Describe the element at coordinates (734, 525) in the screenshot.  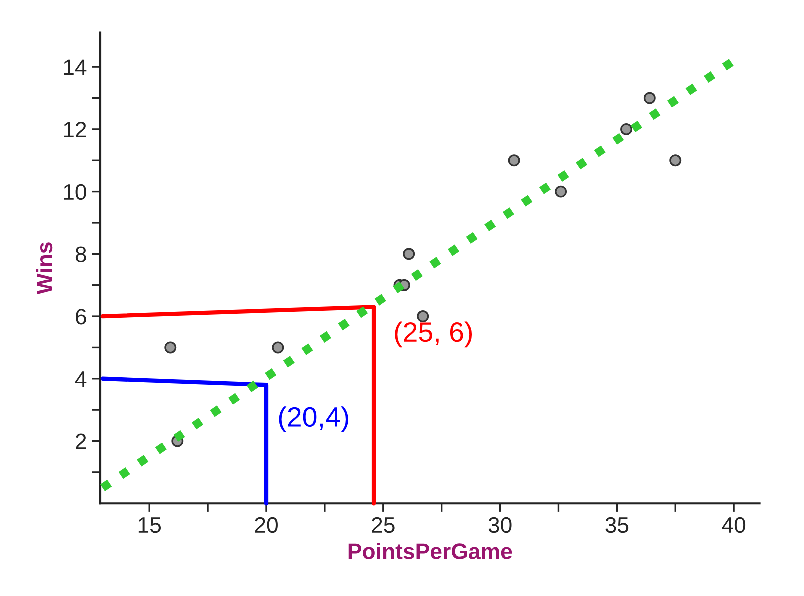
I see `x-tick-label: 40` at that location.